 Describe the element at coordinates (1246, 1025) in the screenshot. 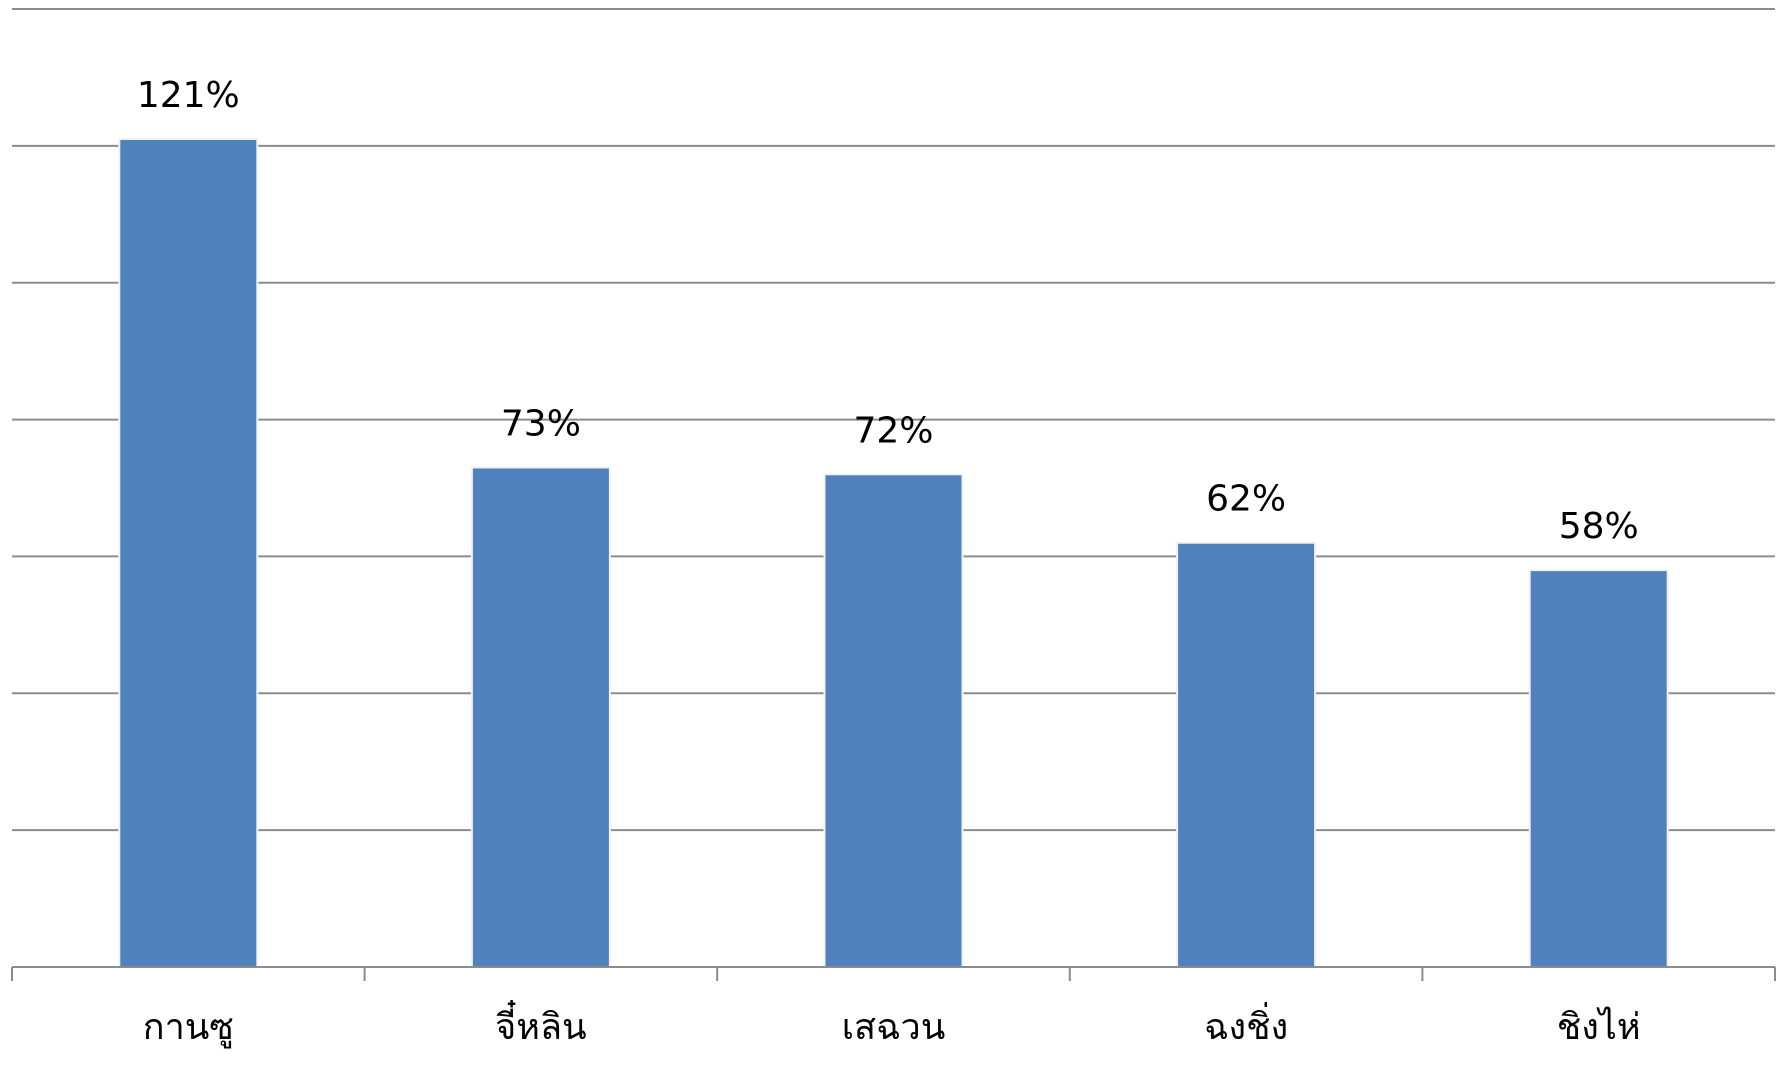

I see `category-label: ฉงชิ่ง` at that location.